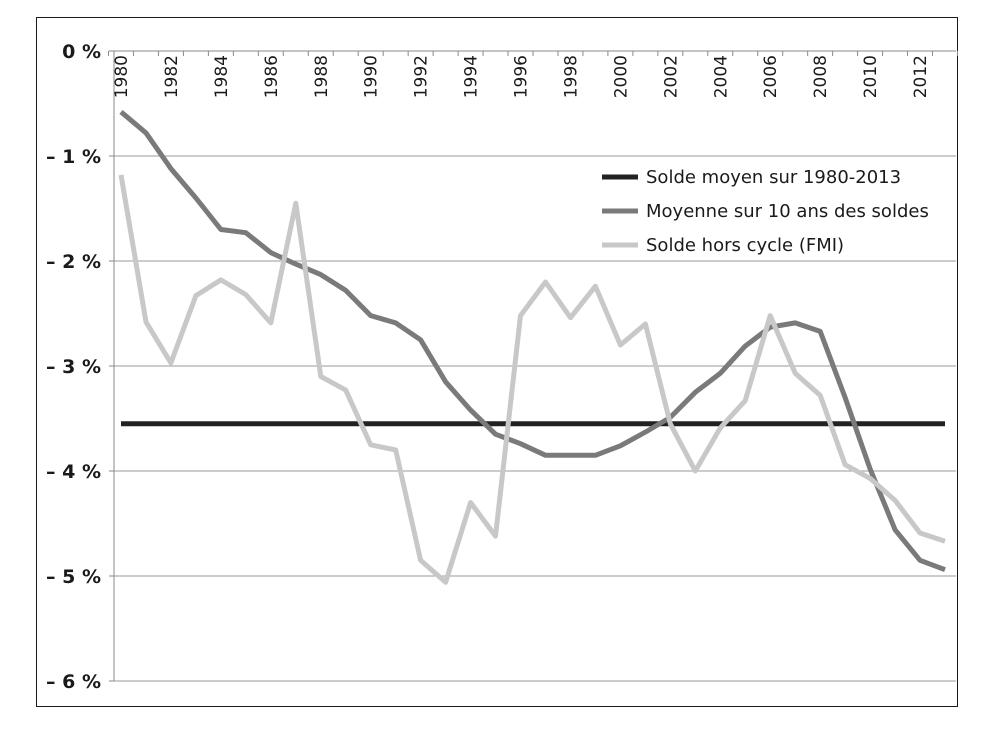 This screenshot has width=996, height=748. I want to click on x-tick-label: 1998, so click(571, 76).